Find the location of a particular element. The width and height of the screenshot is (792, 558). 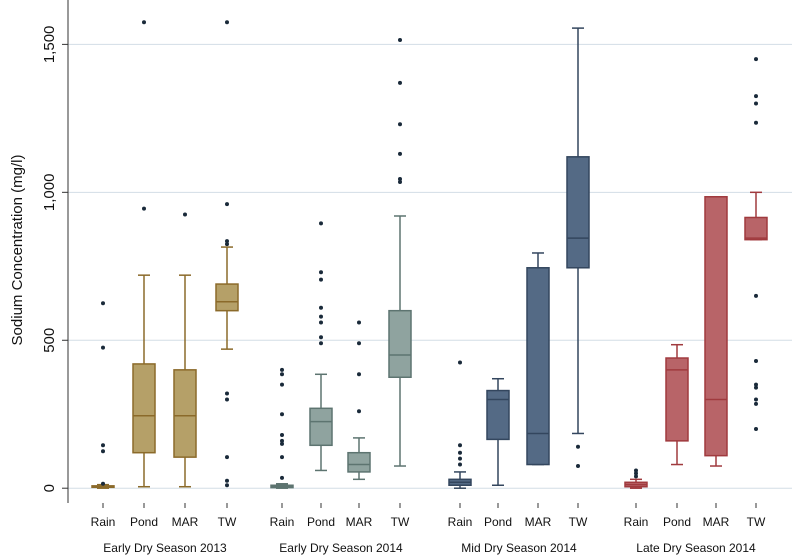

y-axis-label: Sodium Concentration (mg/l) is located at coordinates (17, 250).